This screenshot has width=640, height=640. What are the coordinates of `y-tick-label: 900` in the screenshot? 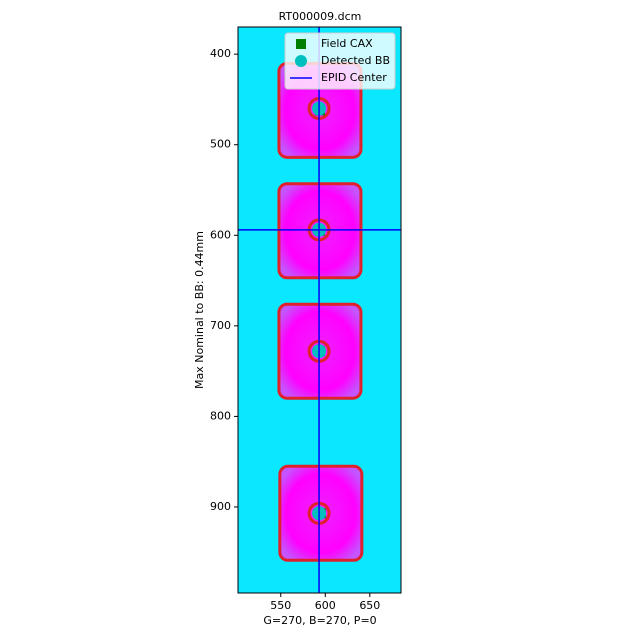 It's located at (220, 506).